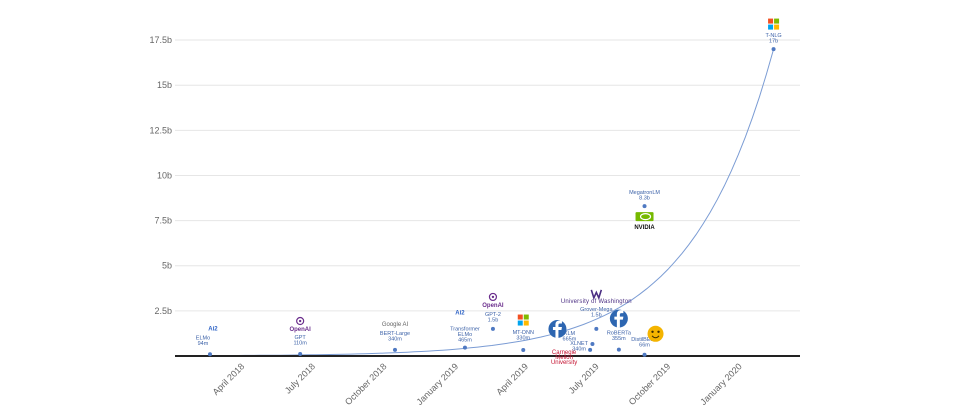  Describe the element at coordinates (644, 193) in the screenshot. I see `model-name: MegatronLM` at that location.